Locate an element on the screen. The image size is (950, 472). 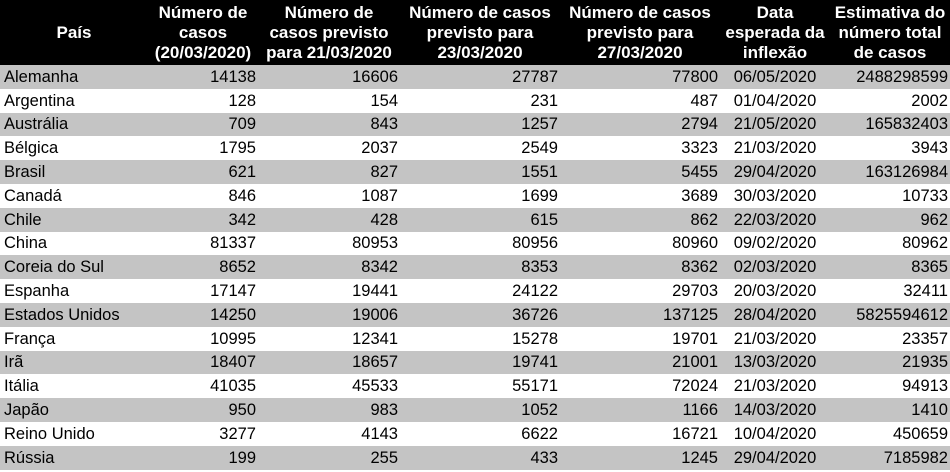
cell-country: Irã is located at coordinates (74, 362).